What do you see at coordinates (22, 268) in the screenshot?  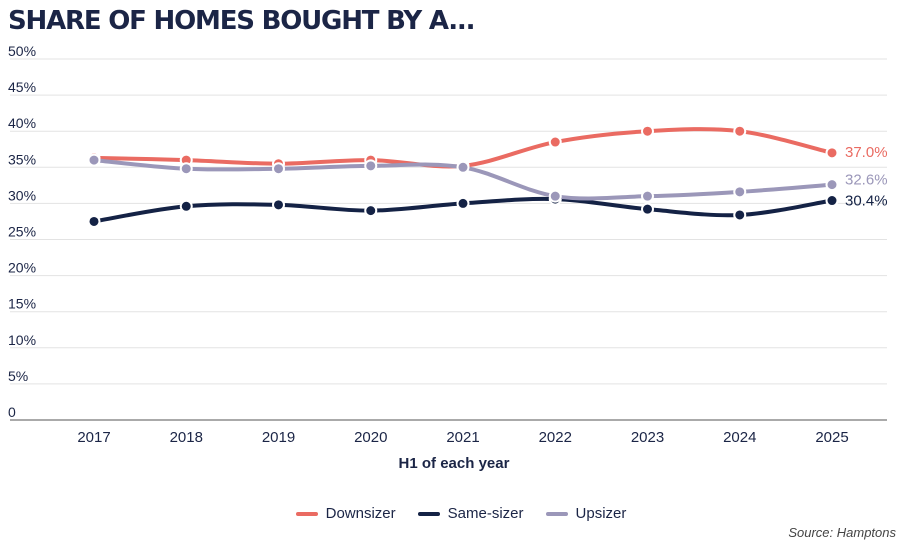 I see `y-tick-label: 20%` at bounding box center [22, 268].